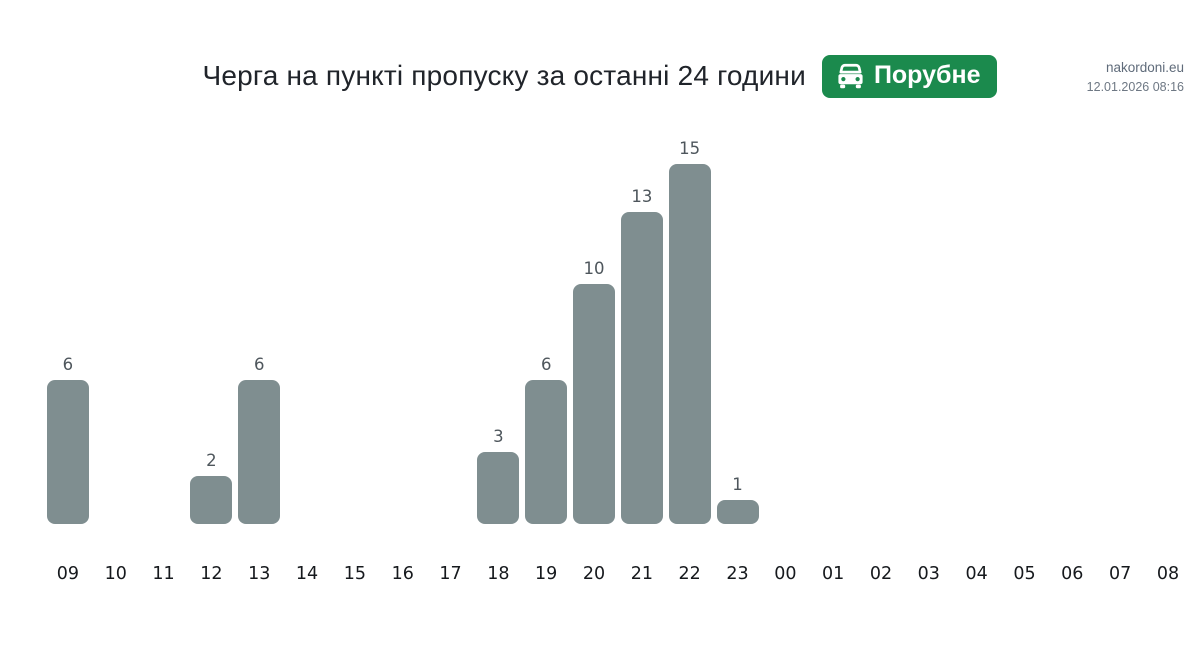  Describe the element at coordinates (1072, 574) in the screenshot. I see `x-axis-label: 06` at that location.